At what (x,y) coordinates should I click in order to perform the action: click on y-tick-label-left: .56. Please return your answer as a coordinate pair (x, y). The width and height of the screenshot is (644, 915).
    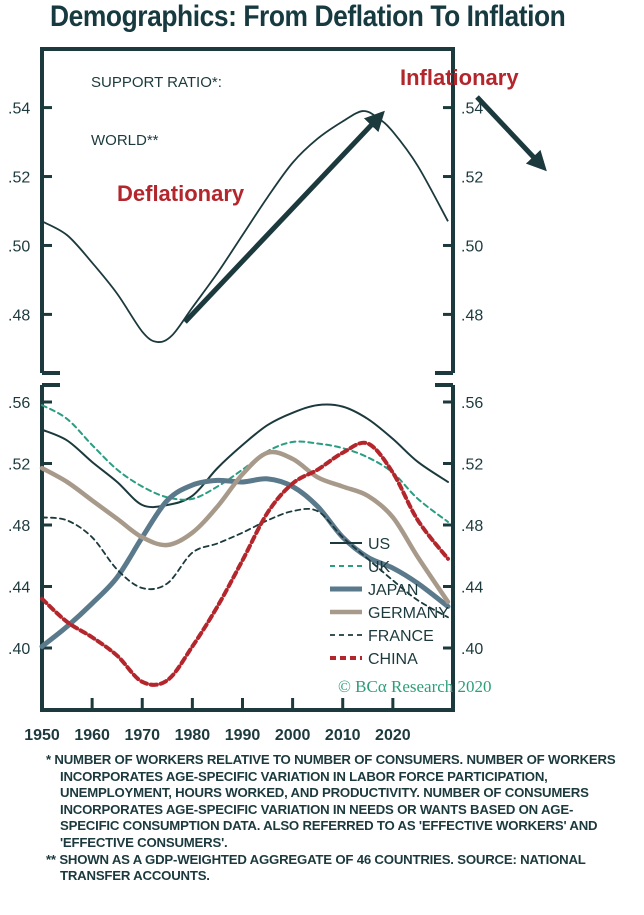
    Looking at the image, I should click on (19, 403).